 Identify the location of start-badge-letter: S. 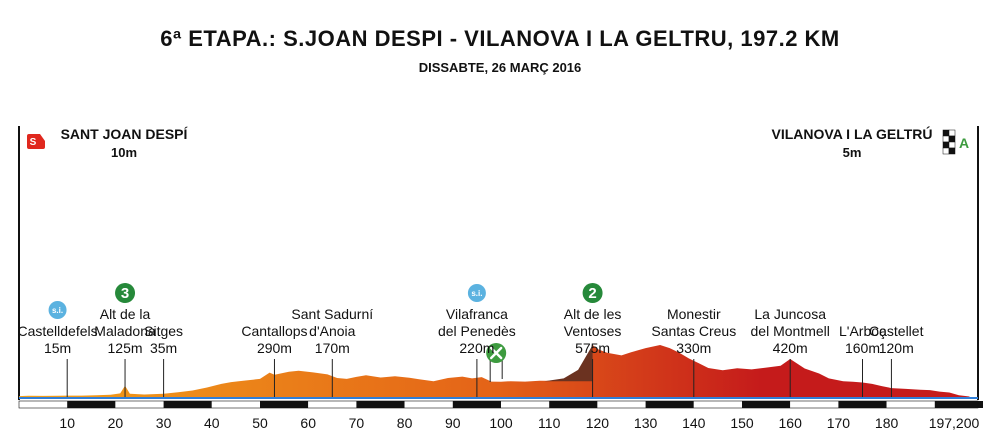
(33, 142).